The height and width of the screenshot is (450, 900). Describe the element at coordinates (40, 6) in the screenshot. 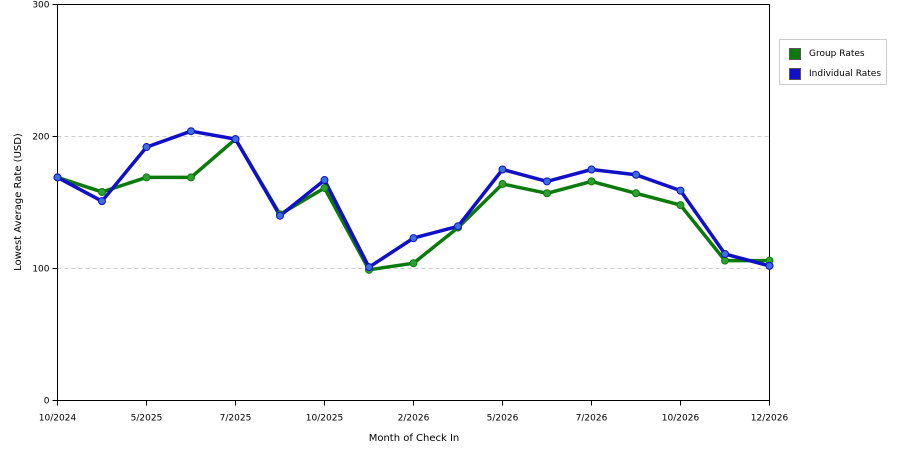

I see `y-tick-label: 300` at that location.